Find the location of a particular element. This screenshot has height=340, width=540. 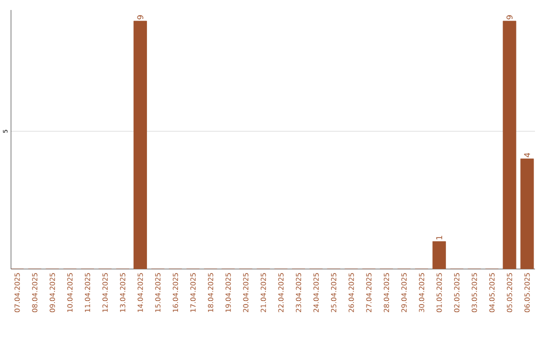

data-label: 1 is located at coordinates (439, 238).